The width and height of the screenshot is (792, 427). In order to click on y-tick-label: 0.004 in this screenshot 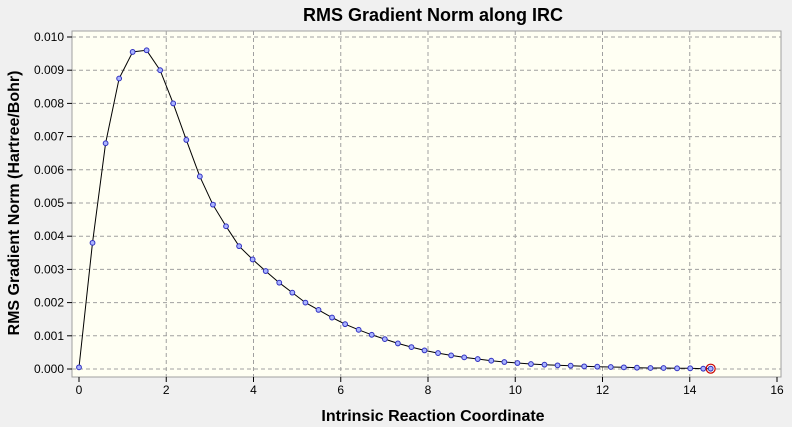, I will do `click(49, 236)`.